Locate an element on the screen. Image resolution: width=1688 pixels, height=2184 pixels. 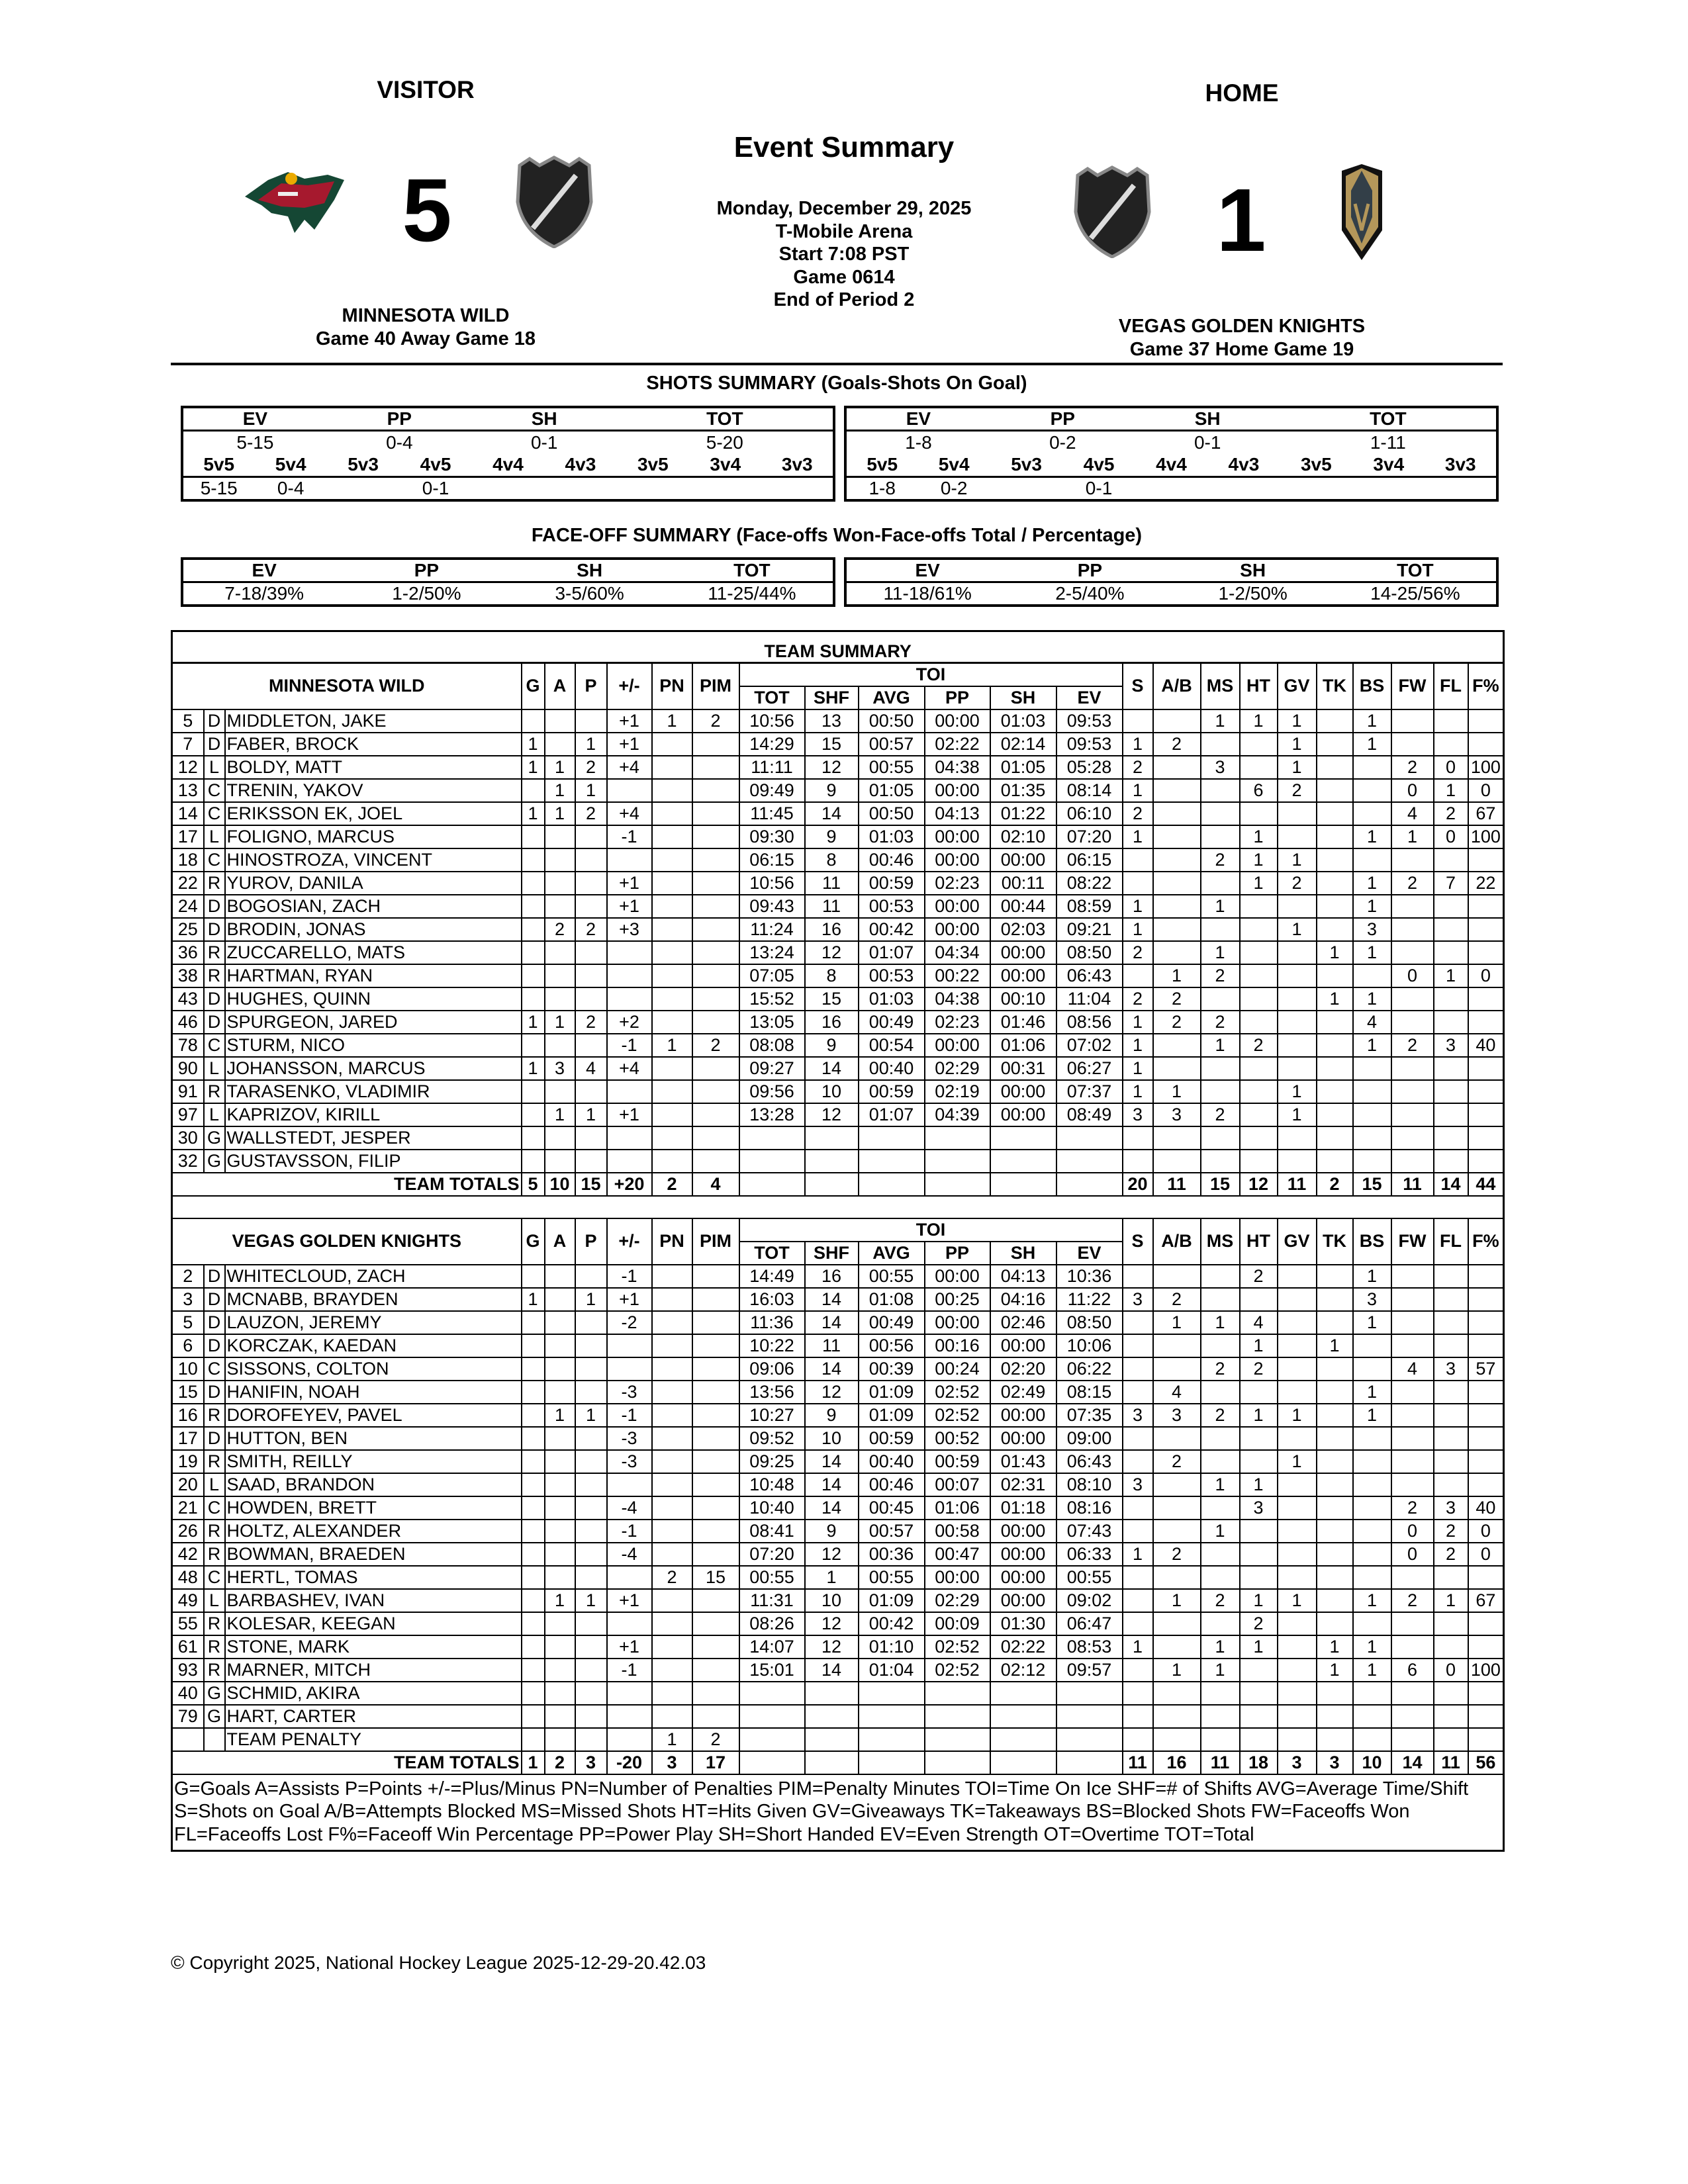
faceoff-value-row: 7-18/39% 1-2/50% 3-5/60% 11-25/44% is located at coordinates (508, 594).